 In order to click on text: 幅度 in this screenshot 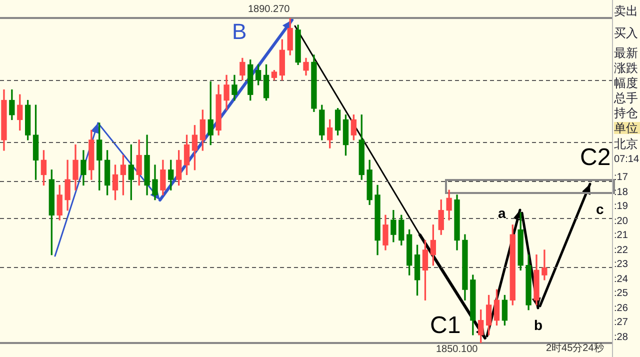, I will do `click(626, 83)`.